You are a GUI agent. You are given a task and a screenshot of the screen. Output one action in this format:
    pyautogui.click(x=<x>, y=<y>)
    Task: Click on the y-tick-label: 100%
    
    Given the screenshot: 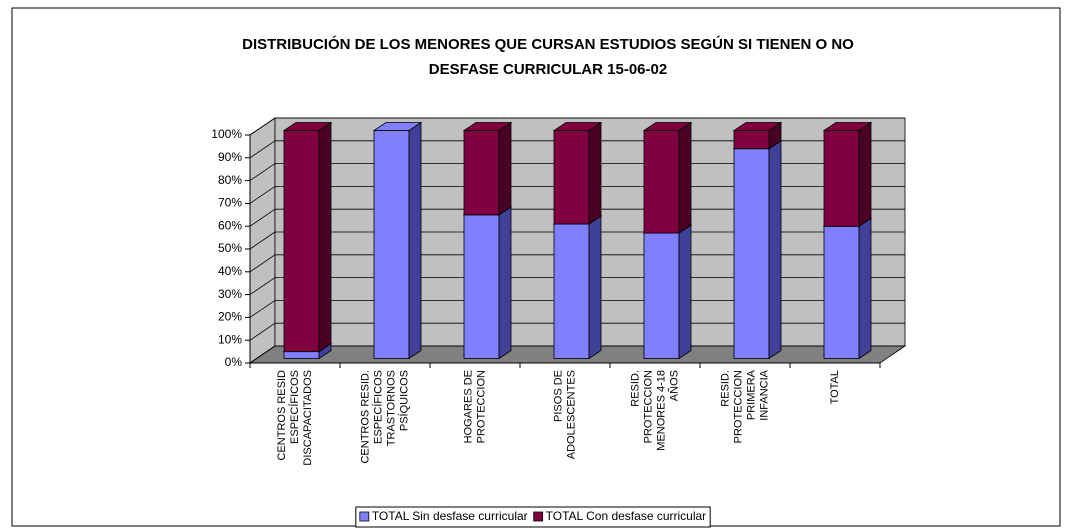 What is the action you would take?
    pyautogui.click(x=226, y=134)
    